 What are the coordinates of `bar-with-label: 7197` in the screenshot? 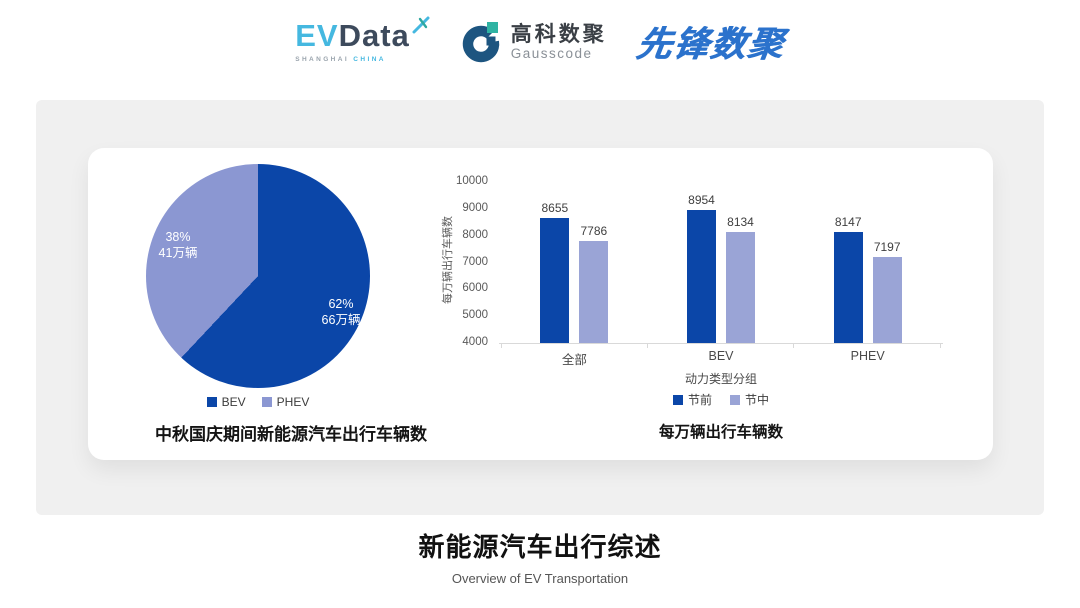 It's located at (887, 291).